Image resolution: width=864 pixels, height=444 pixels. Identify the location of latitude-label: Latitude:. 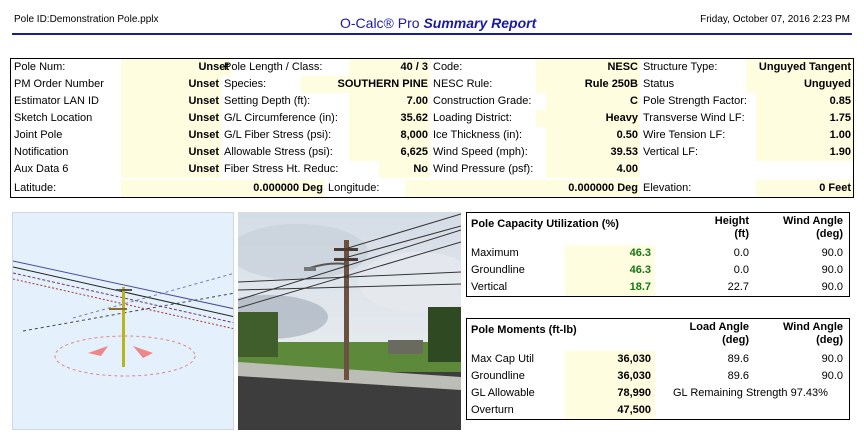
(35, 188).